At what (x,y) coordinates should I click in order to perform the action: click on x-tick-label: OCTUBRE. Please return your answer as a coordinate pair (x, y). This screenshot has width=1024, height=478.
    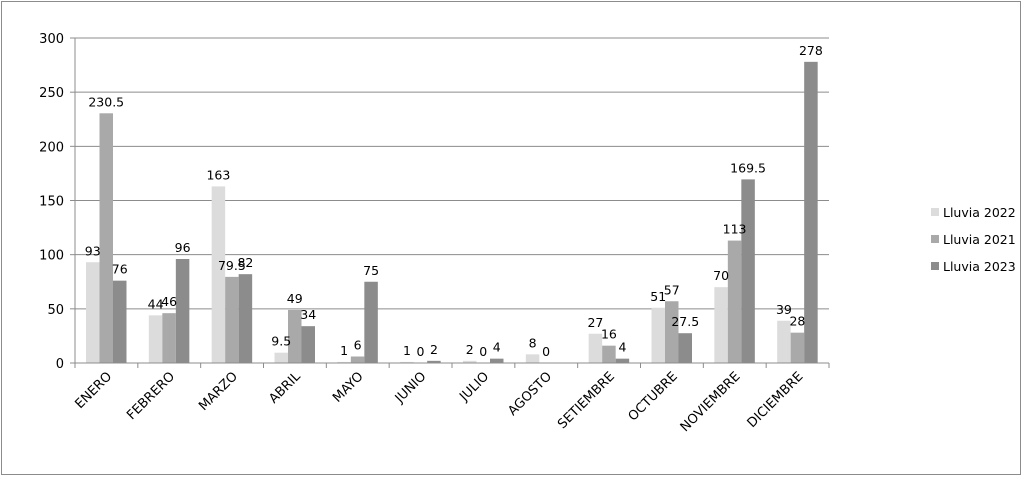
    Looking at the image, I should click on (653, 396).